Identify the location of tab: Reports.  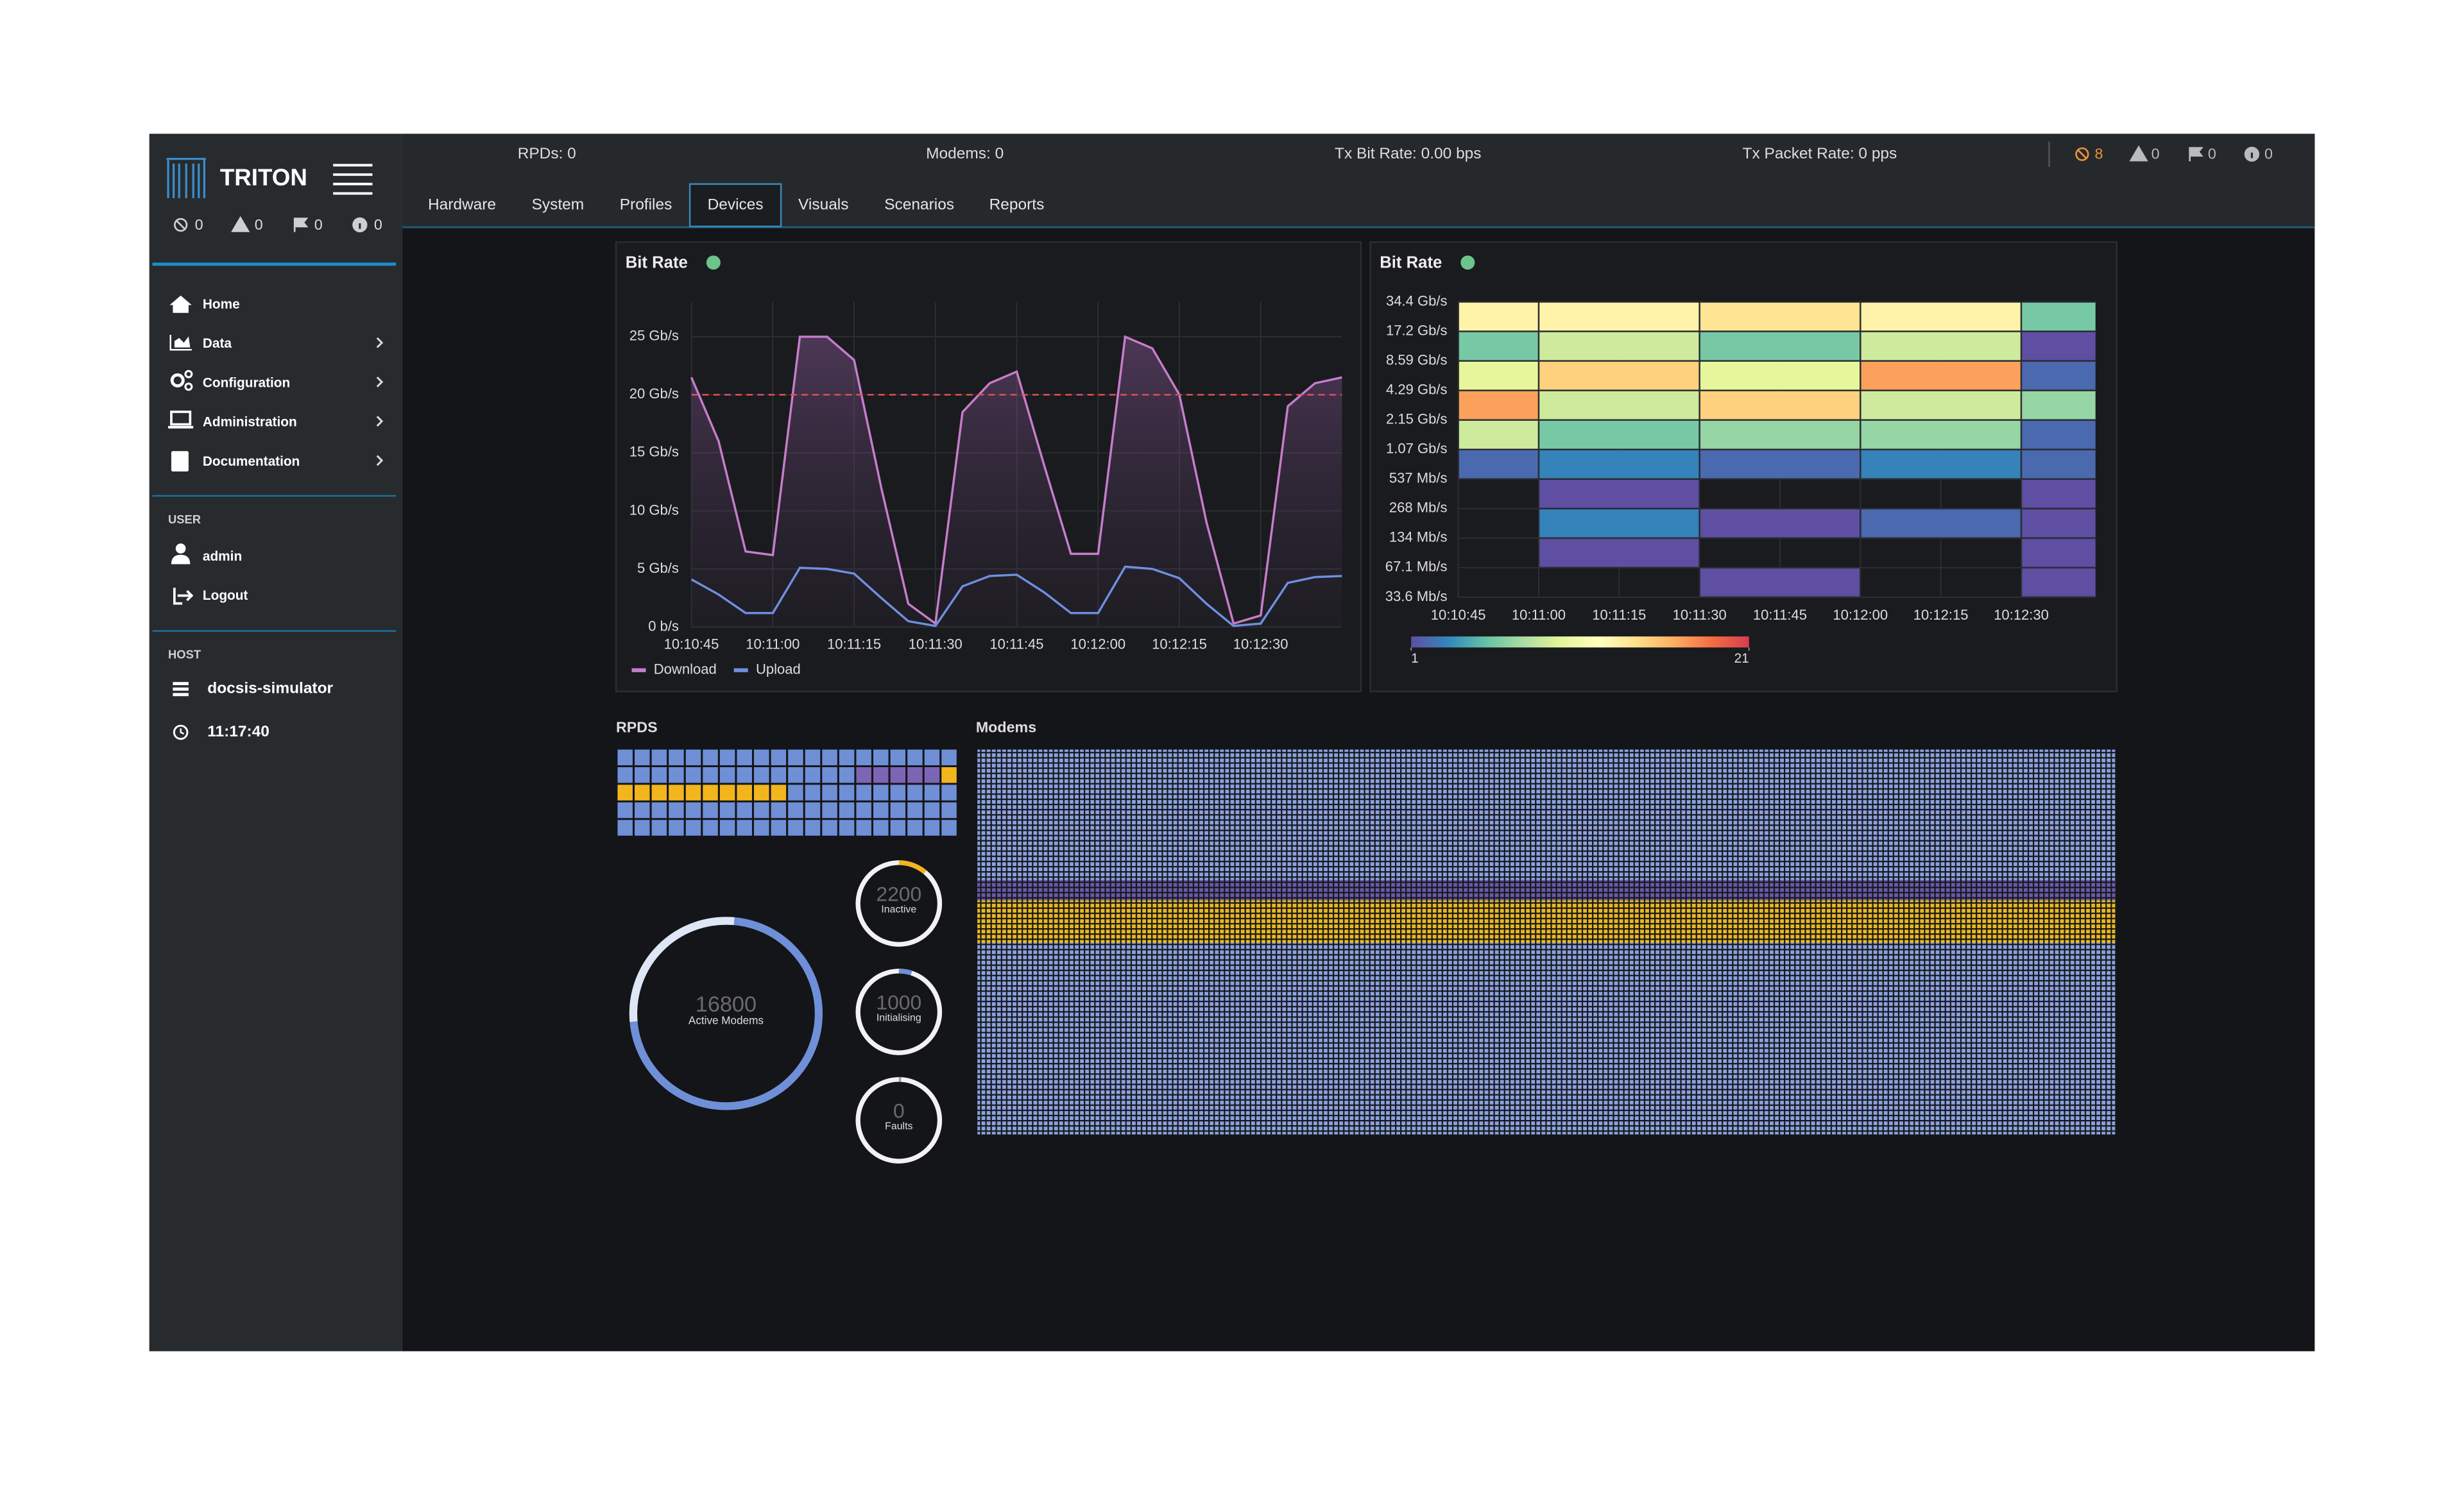
(1017, 204).